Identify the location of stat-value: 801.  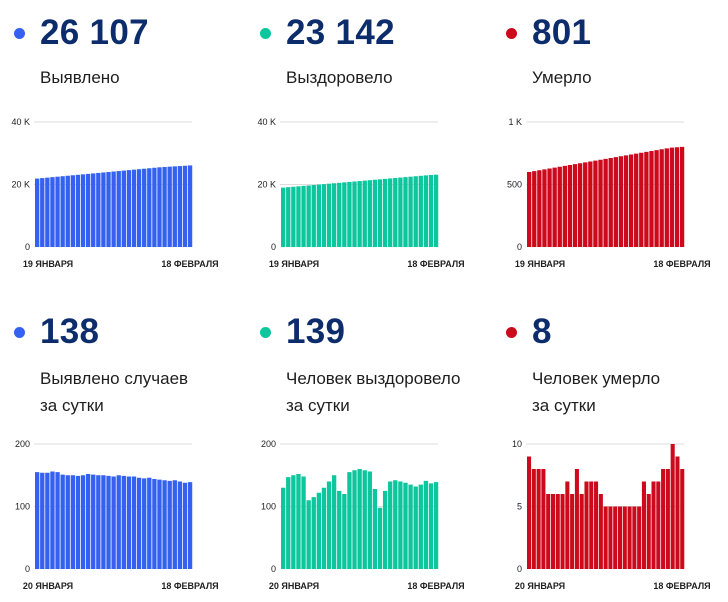
(562, 32).